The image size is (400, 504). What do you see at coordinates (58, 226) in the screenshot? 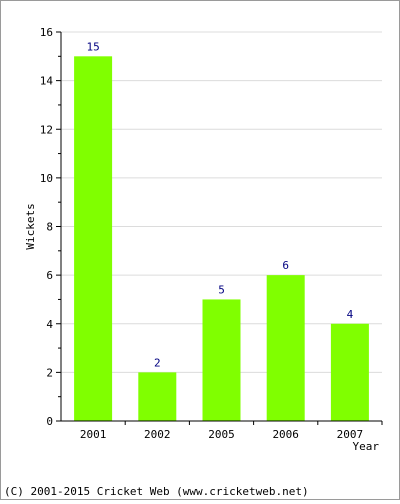
I see `y-minor-ticks` at bounding box center [58, 226].